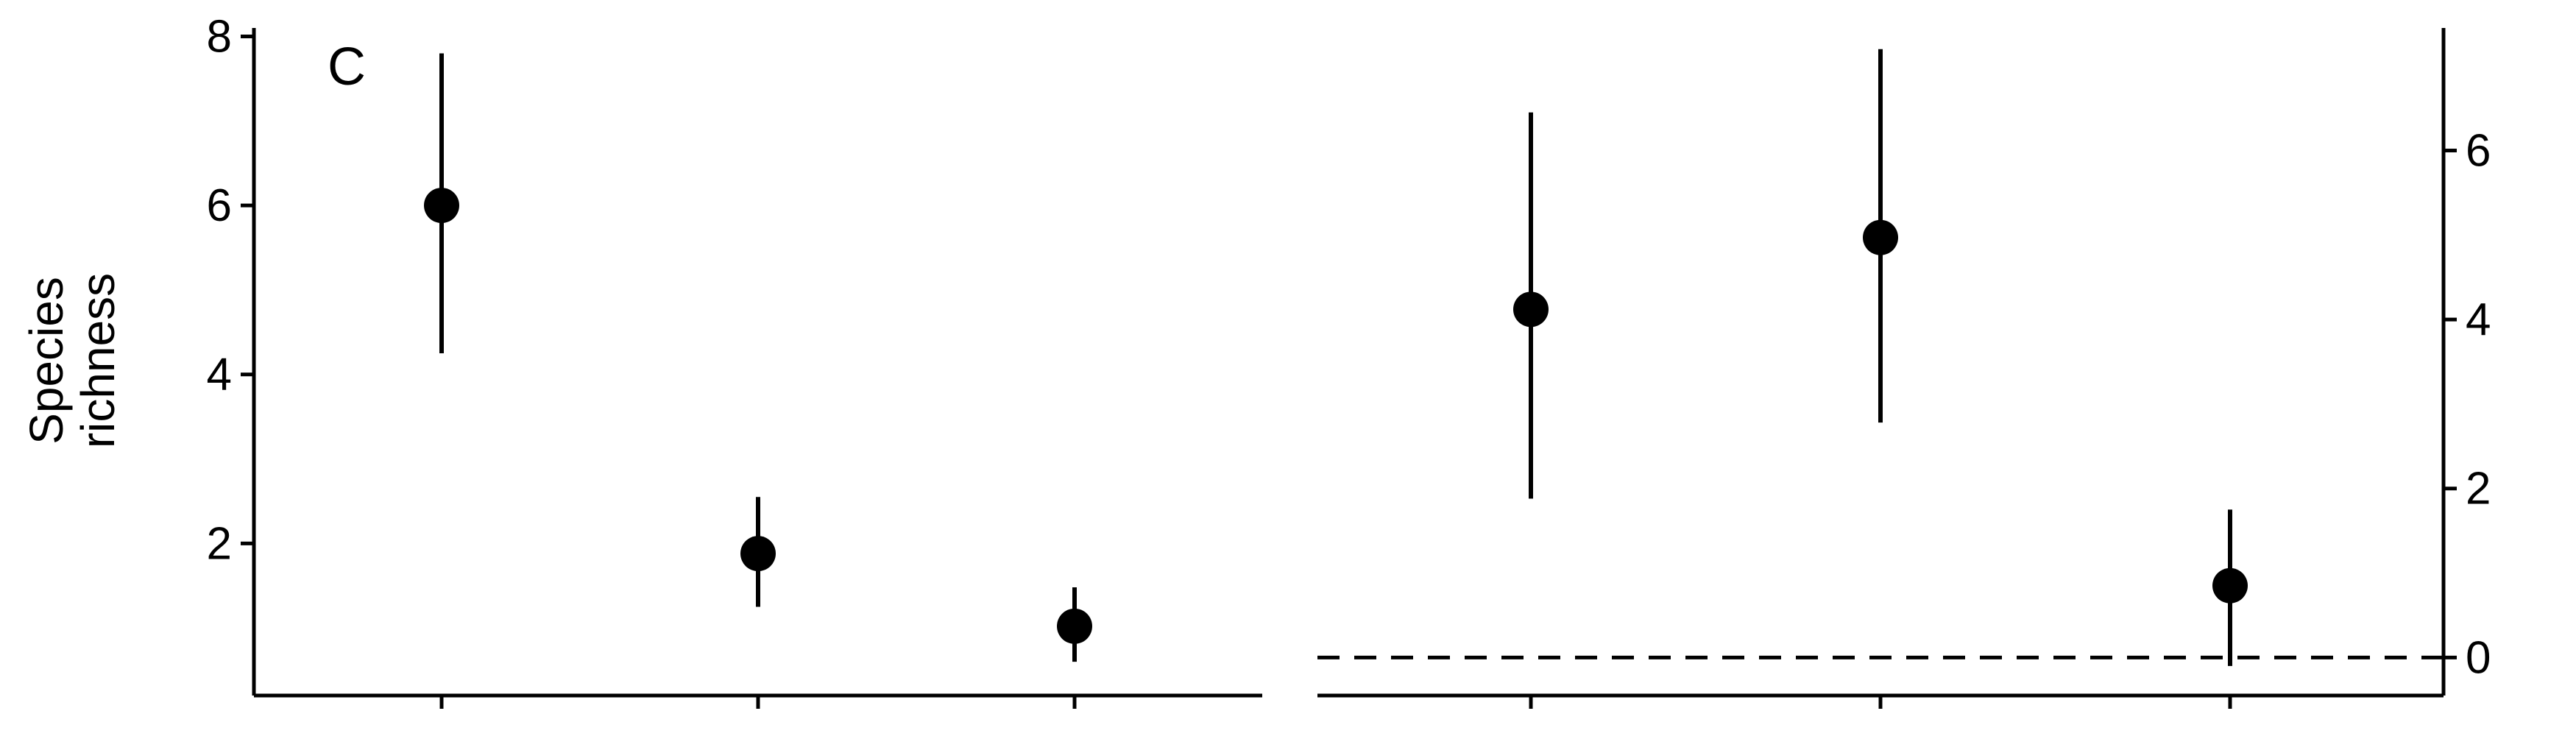  What do you see at coordinates (347, 67) in the screenshot?
I see `panel-label: C` at bounding box center [347, 67].